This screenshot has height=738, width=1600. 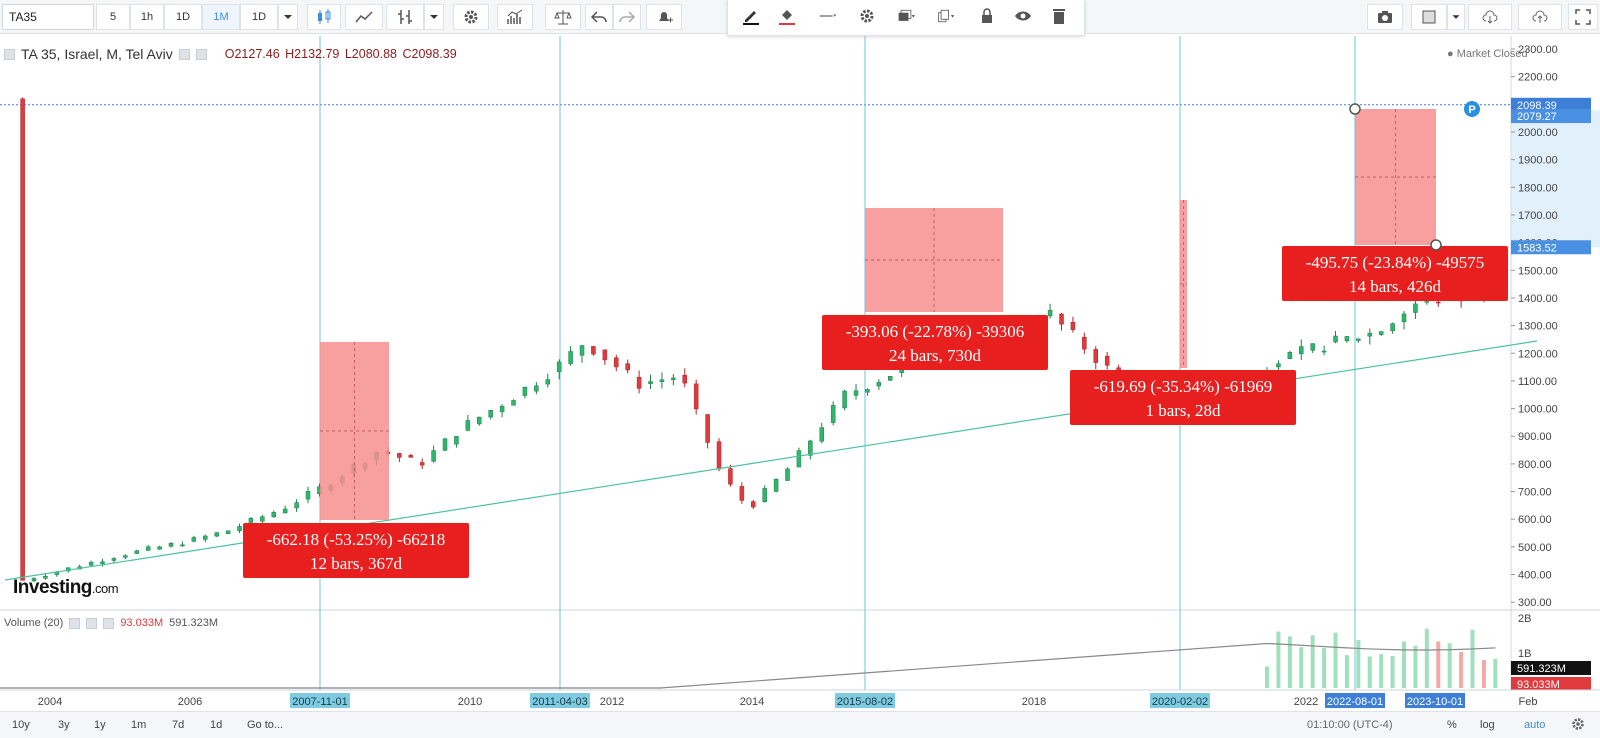 What do you see at coordinates (515, 17) in the screenshot?
I see `studies-button` at bounding box center [515, 17].